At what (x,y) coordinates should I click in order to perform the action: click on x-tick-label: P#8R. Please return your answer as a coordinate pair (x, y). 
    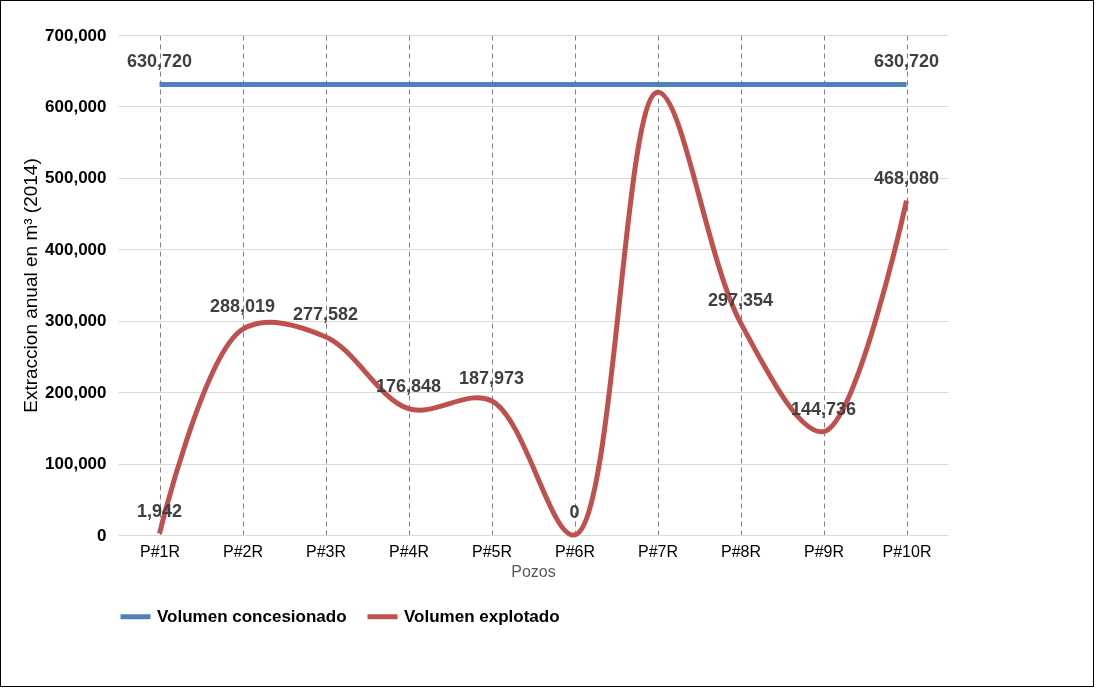
    Looking at the image, I should click on (741, 551).